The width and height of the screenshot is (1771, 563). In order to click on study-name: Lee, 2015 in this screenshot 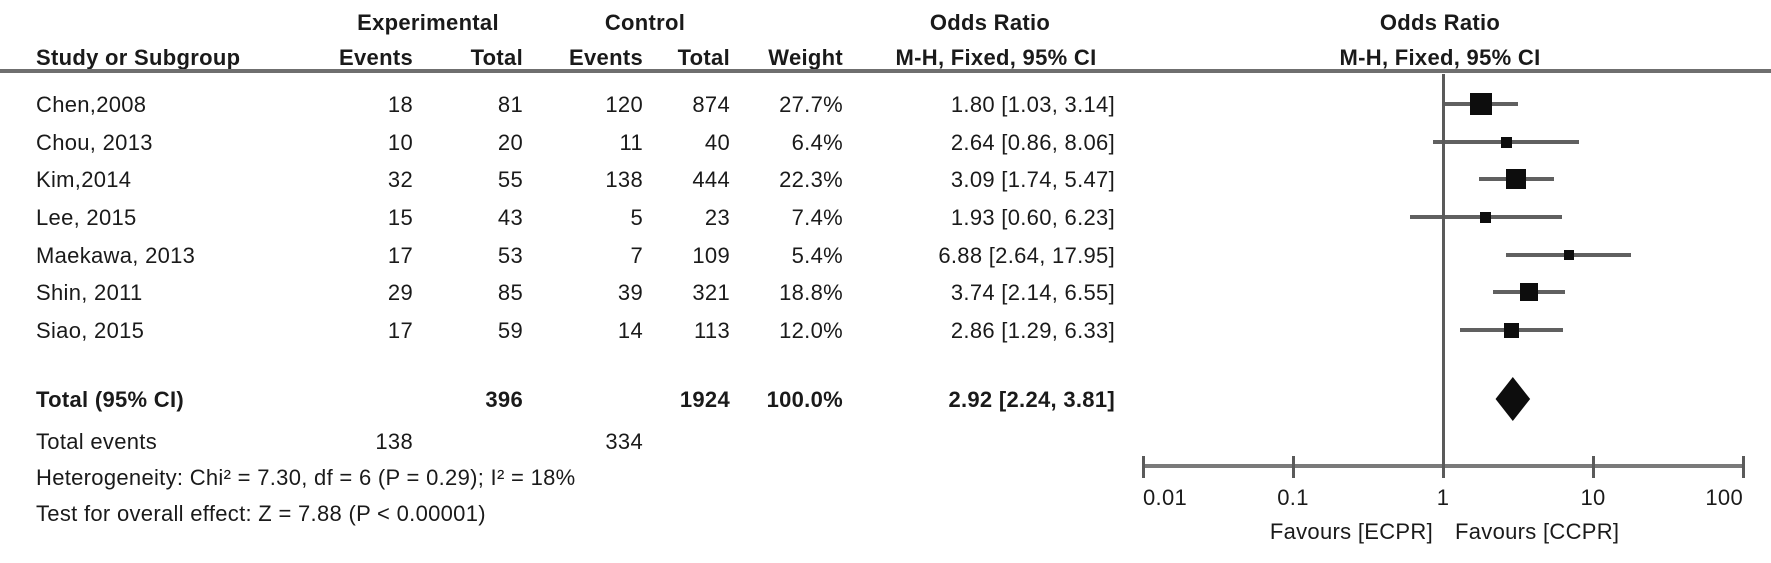, I will do `click(86, 217)`.